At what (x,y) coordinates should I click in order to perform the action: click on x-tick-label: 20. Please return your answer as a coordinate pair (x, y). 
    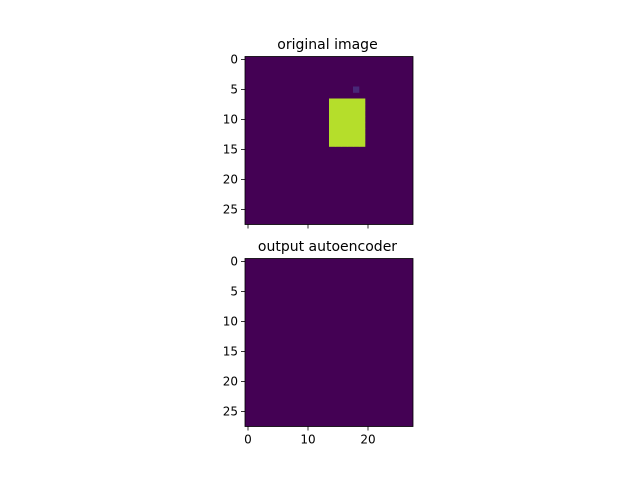
    Looking at the image, I should click on (367, 440).